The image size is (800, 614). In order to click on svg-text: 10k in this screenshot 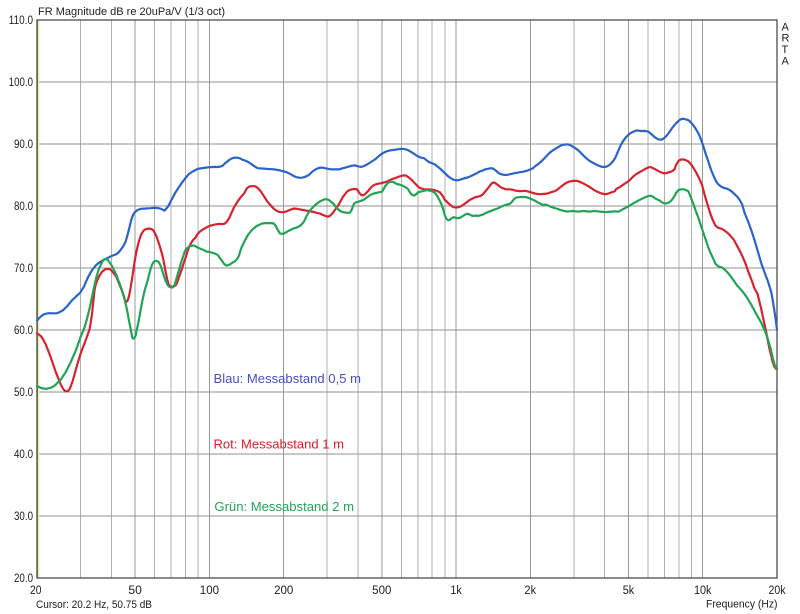, I will do `click(703, 591)`.